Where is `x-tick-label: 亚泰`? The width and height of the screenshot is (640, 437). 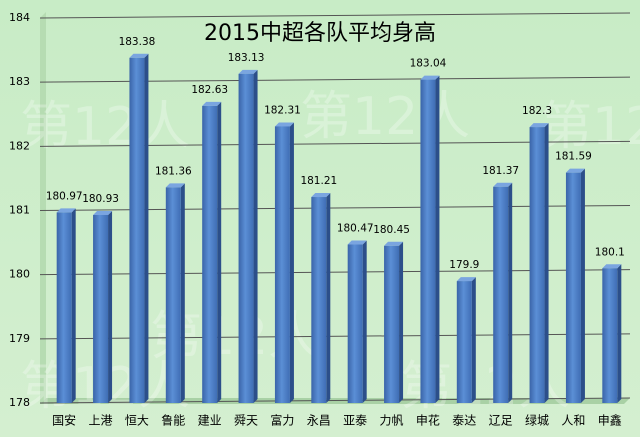 x-tick-label: 亚泰 is located at coordinates (355, 421).